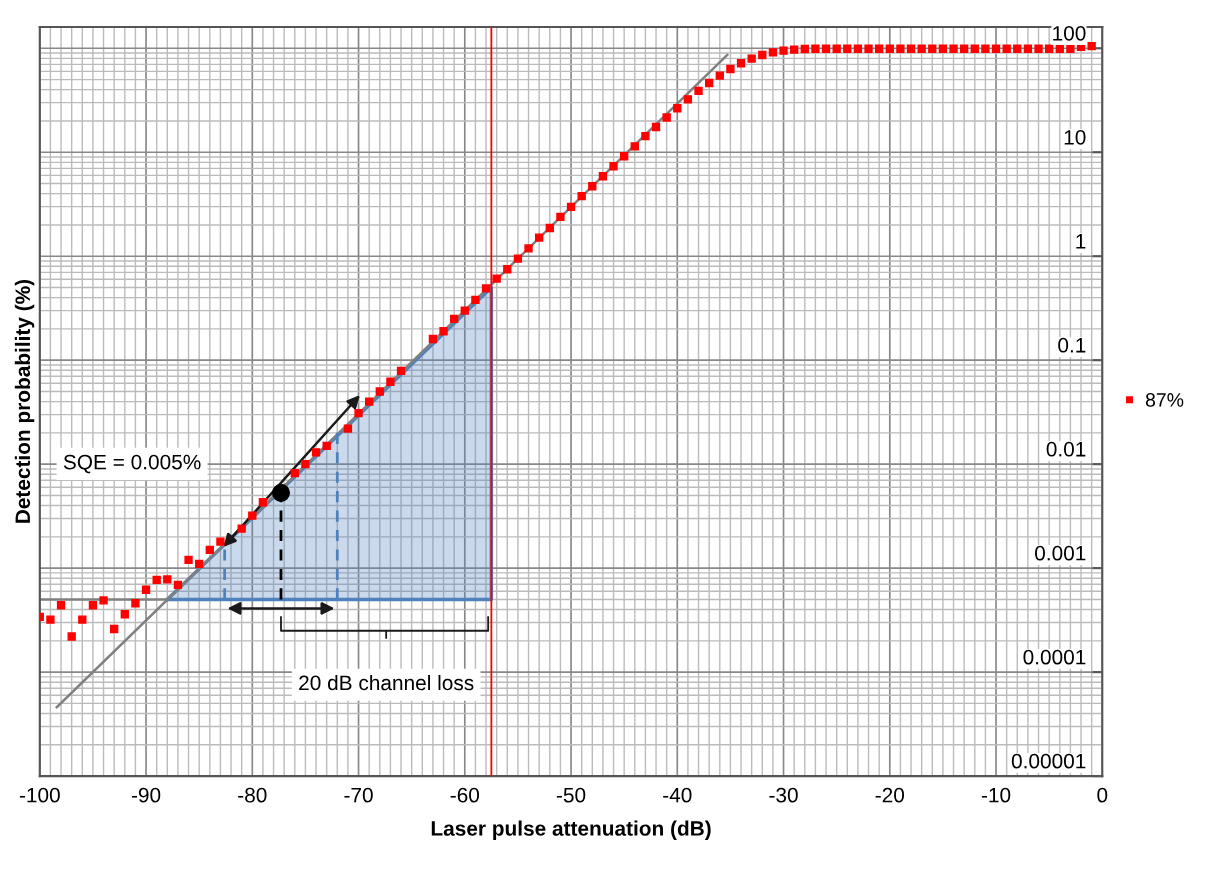 The image size is (1206, 873). Describe the element at coordinates (1069, 33) in the screenshot. I see `y-tick-label: 100` at that location.